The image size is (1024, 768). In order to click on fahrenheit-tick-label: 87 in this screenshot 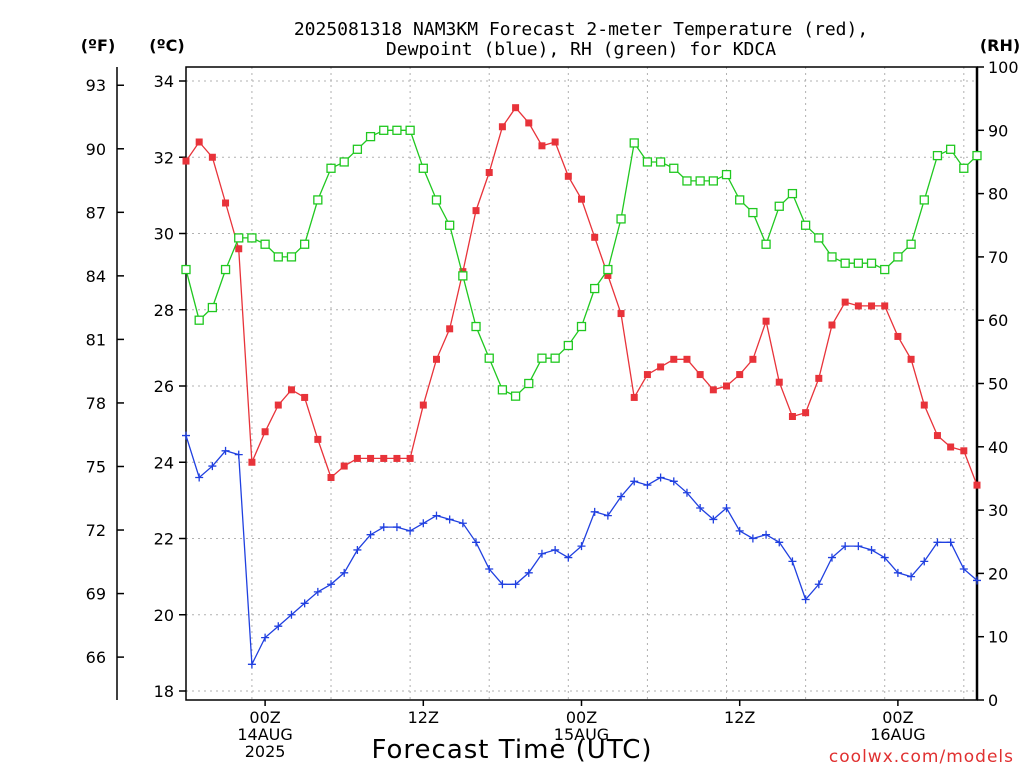, I will do `click(96, 212)`.